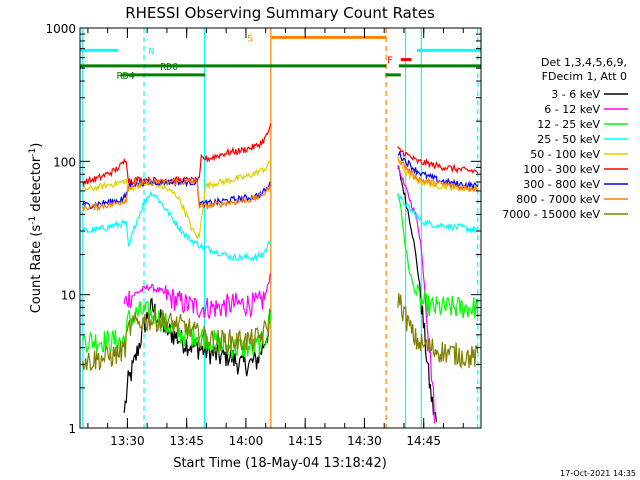 The width and height of the screenshot is (640, 480). Describe the element at coordinates (568, 124) in the screenshot. I see `legend-entry-label-2: 12 - 25 keV` at that location.